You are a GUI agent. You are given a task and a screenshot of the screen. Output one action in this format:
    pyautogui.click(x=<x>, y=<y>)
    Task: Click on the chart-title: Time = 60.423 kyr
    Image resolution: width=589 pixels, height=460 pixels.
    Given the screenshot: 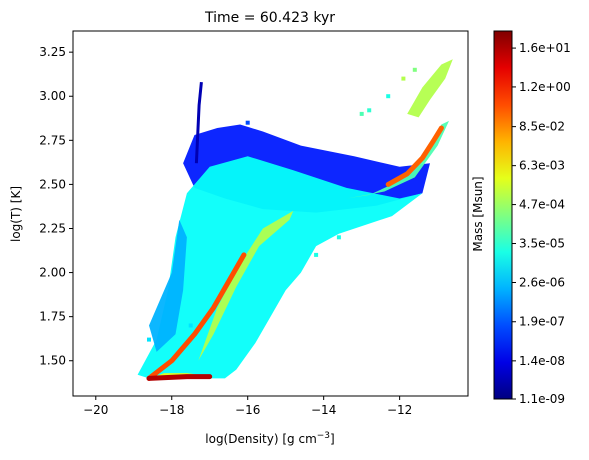 What is the action you would take?
    pyautogui.click(x=269, y=18)
    